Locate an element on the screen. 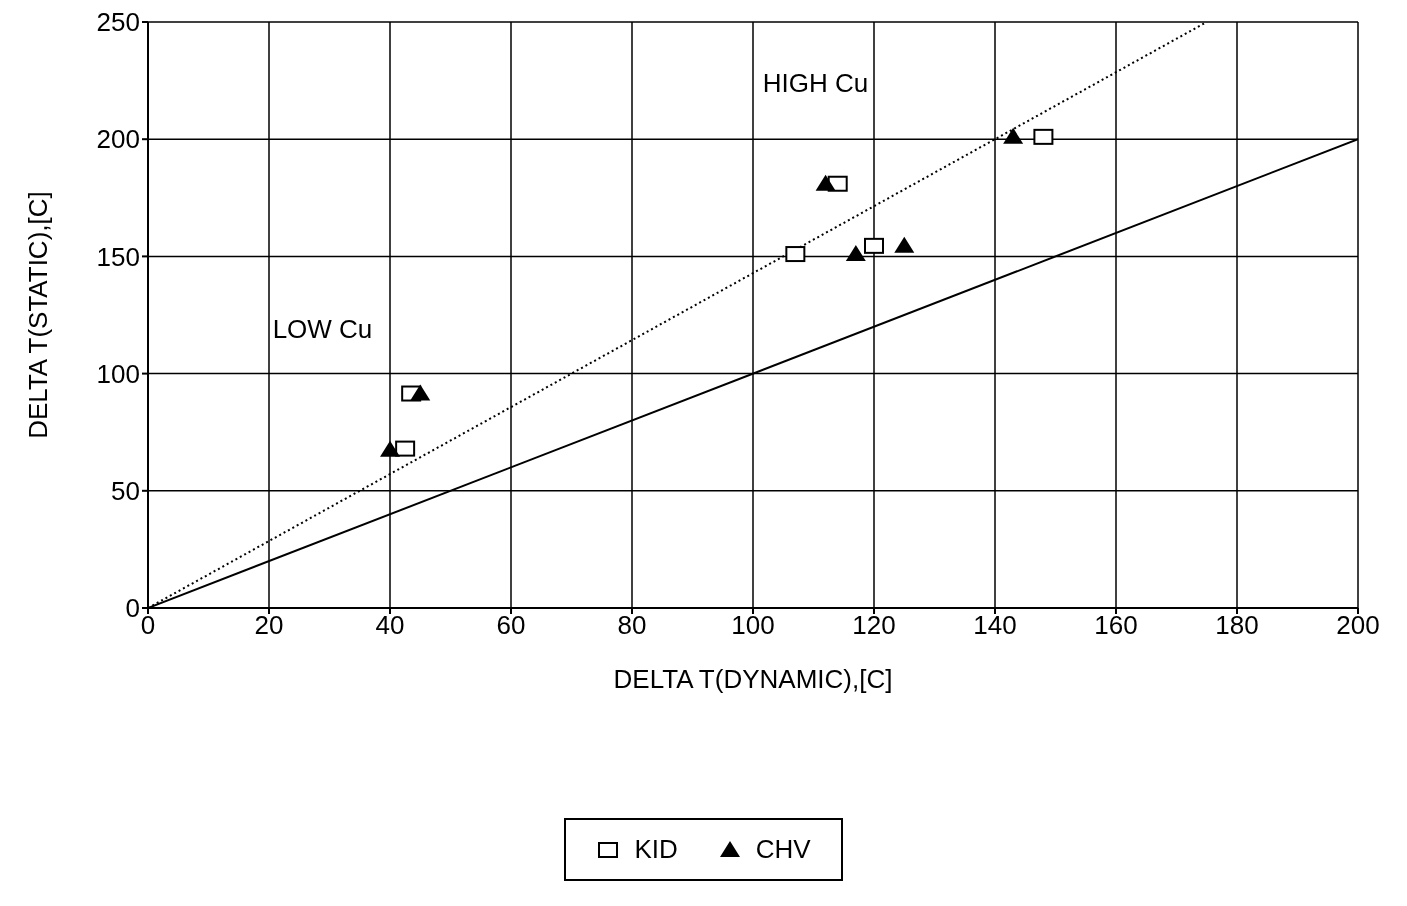 The width and height of the screenshot is (1407, 906). x-tick-label: 200 is located at coordinates (1358, 625).